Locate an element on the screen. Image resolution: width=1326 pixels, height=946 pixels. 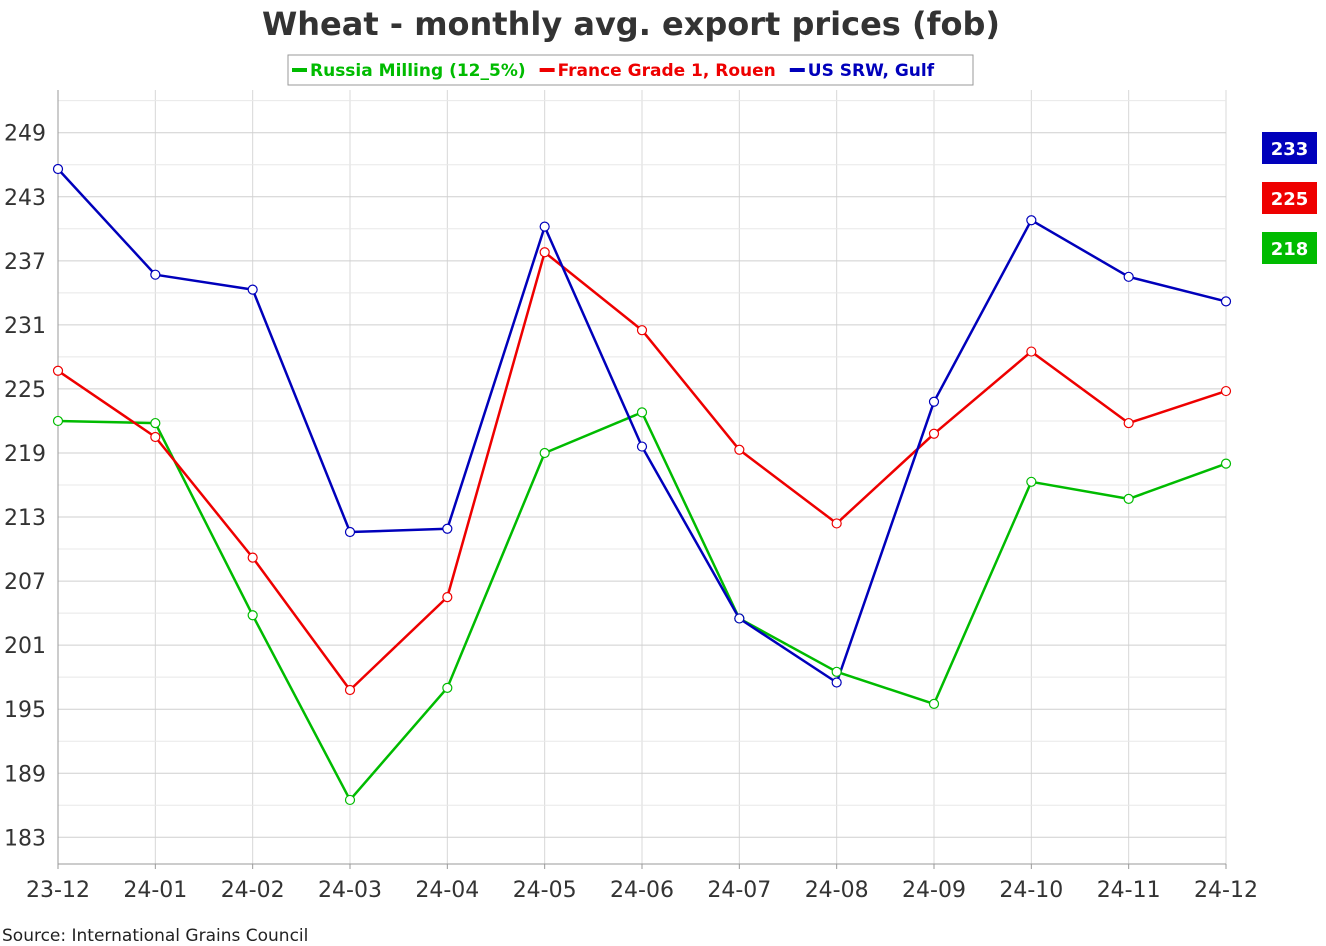
x-tick-label: 24-11 is located at coordinates (1129, 890).